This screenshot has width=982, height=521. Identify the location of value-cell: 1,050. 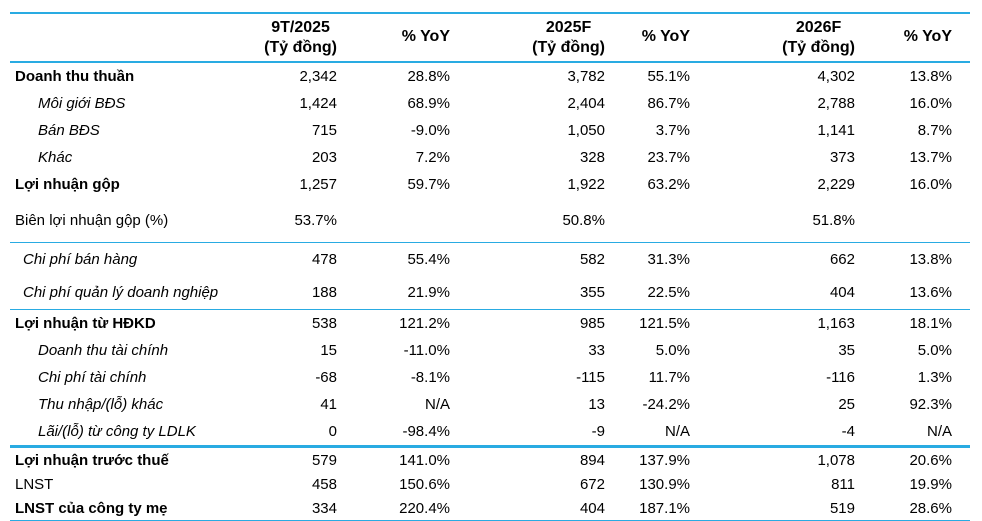
(586, 130).